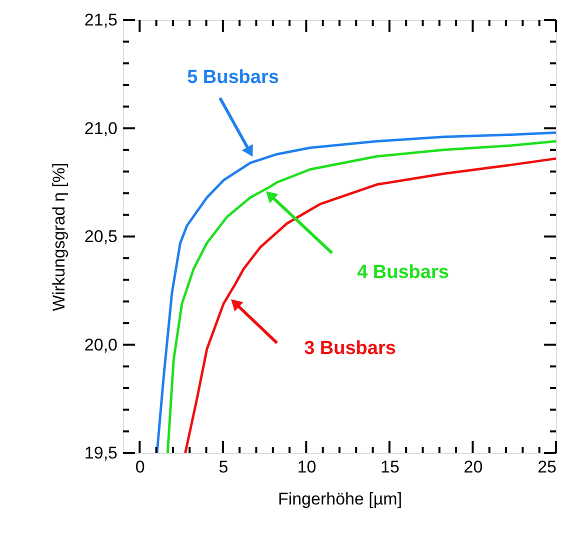 Image resolution: width=571 pixels, height=545 pixels. Describe the element at coordinates (473, 467) in the screenshot. I see `x-tick-label: 20` at that location.